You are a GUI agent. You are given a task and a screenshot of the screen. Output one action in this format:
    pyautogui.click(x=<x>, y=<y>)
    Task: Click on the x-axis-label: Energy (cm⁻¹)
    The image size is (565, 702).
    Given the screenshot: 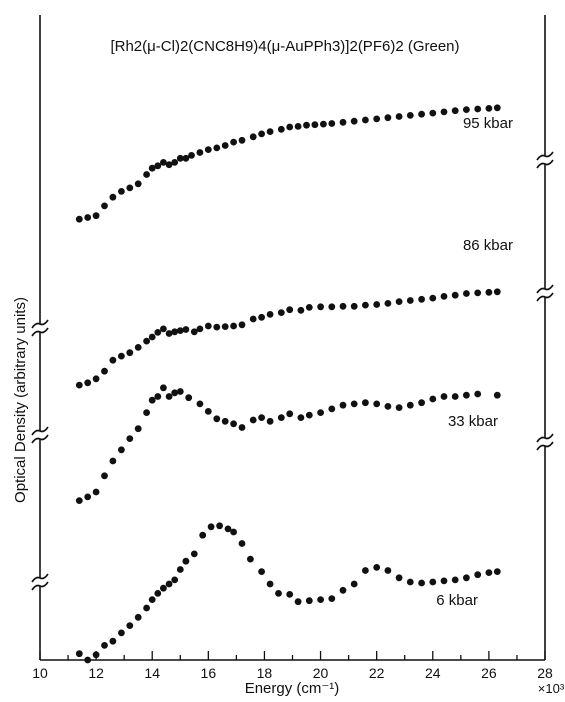 What is the action you would take?
    pyautogui.click(x=292, y=688)
    